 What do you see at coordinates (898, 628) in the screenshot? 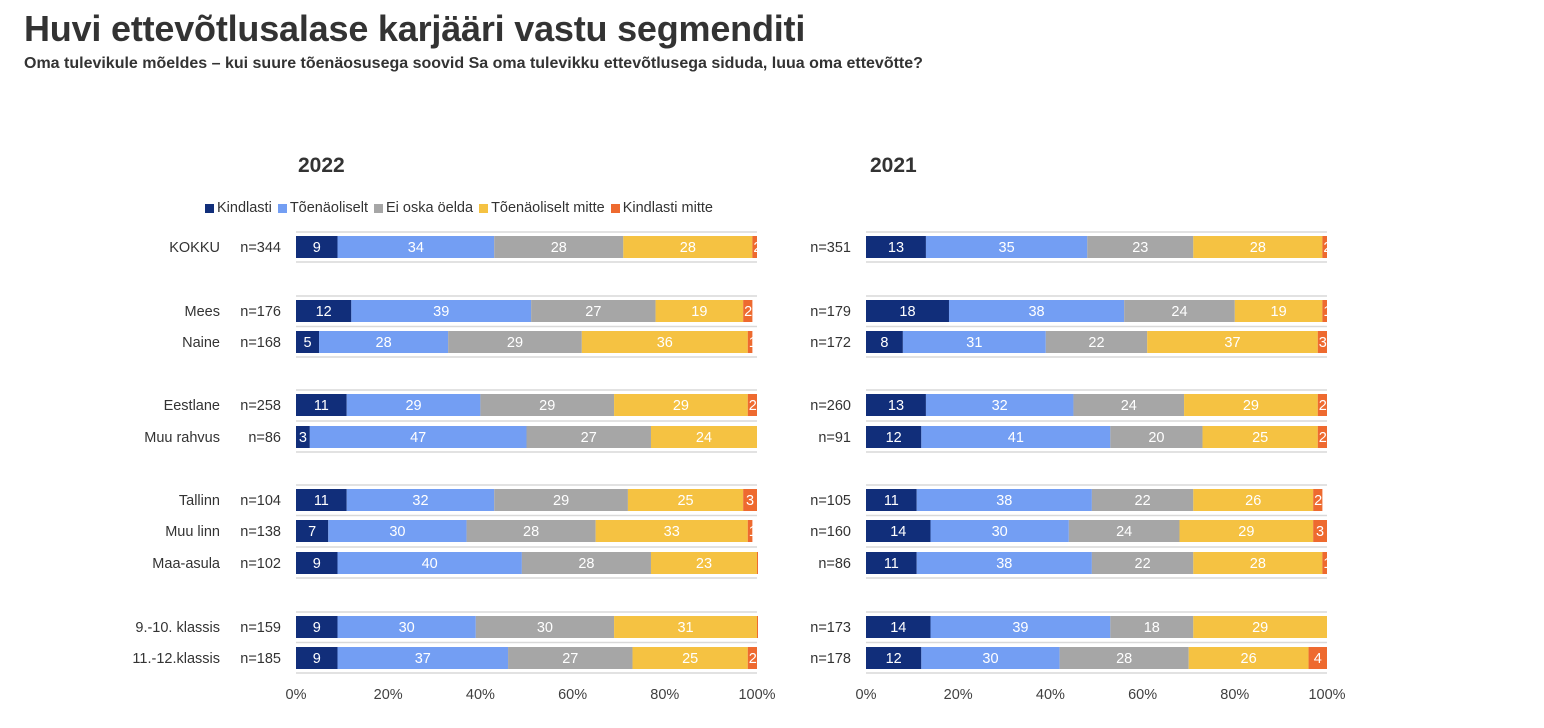
I see `data-label: 14` at bounding box center [898, 628].